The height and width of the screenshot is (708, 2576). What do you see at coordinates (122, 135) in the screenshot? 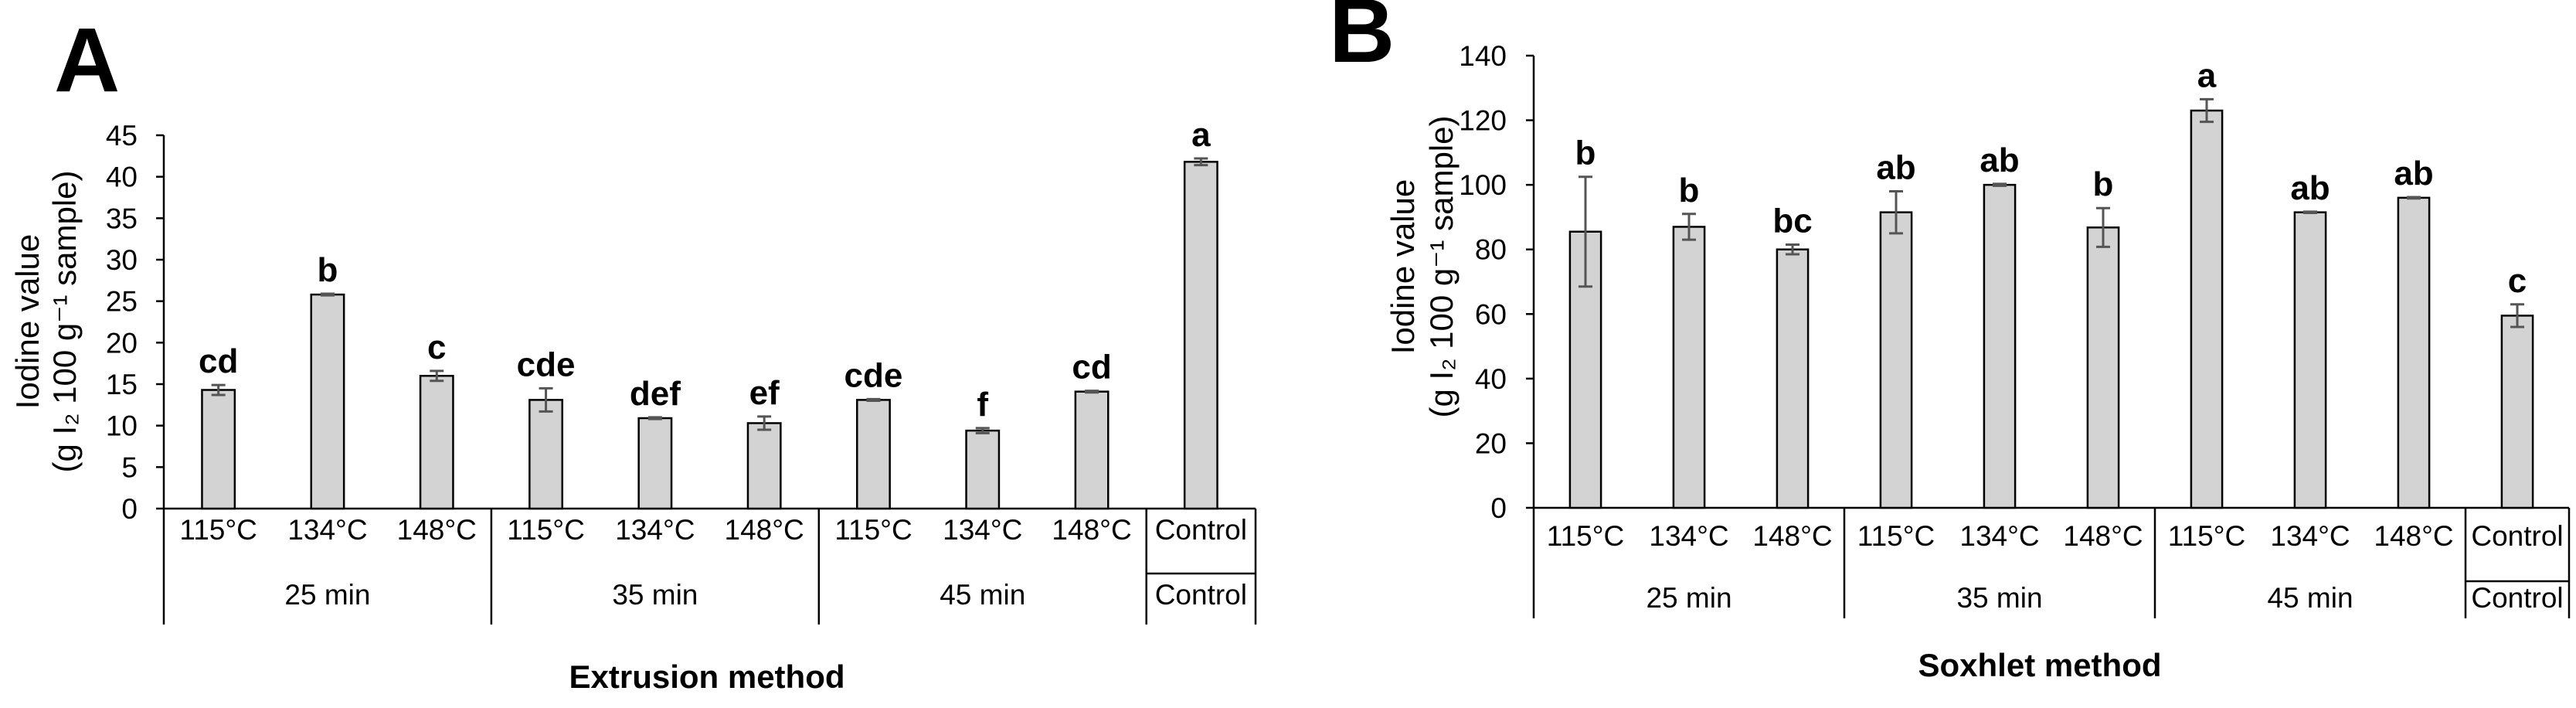
I see `y-tick-label: 45` at bounding box center [122, 135].